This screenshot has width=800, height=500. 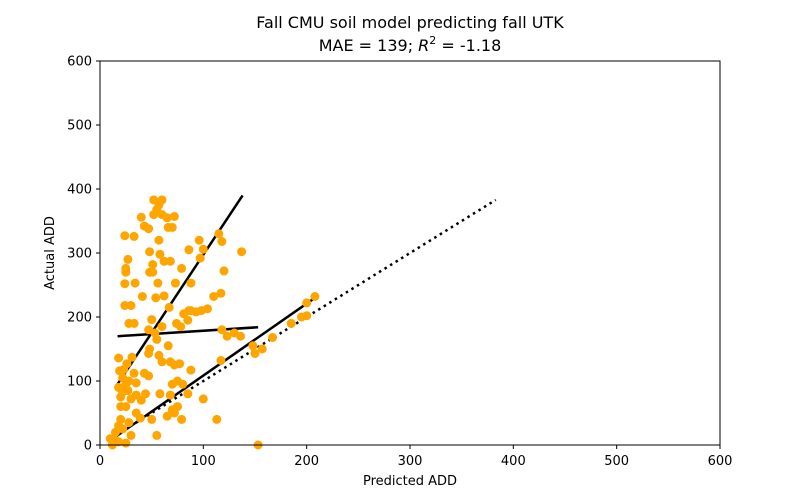 What do you see at coordinates (423, 45) in the screenshot?
I see `chart-title-r: R` at bounding box center [423, 45].